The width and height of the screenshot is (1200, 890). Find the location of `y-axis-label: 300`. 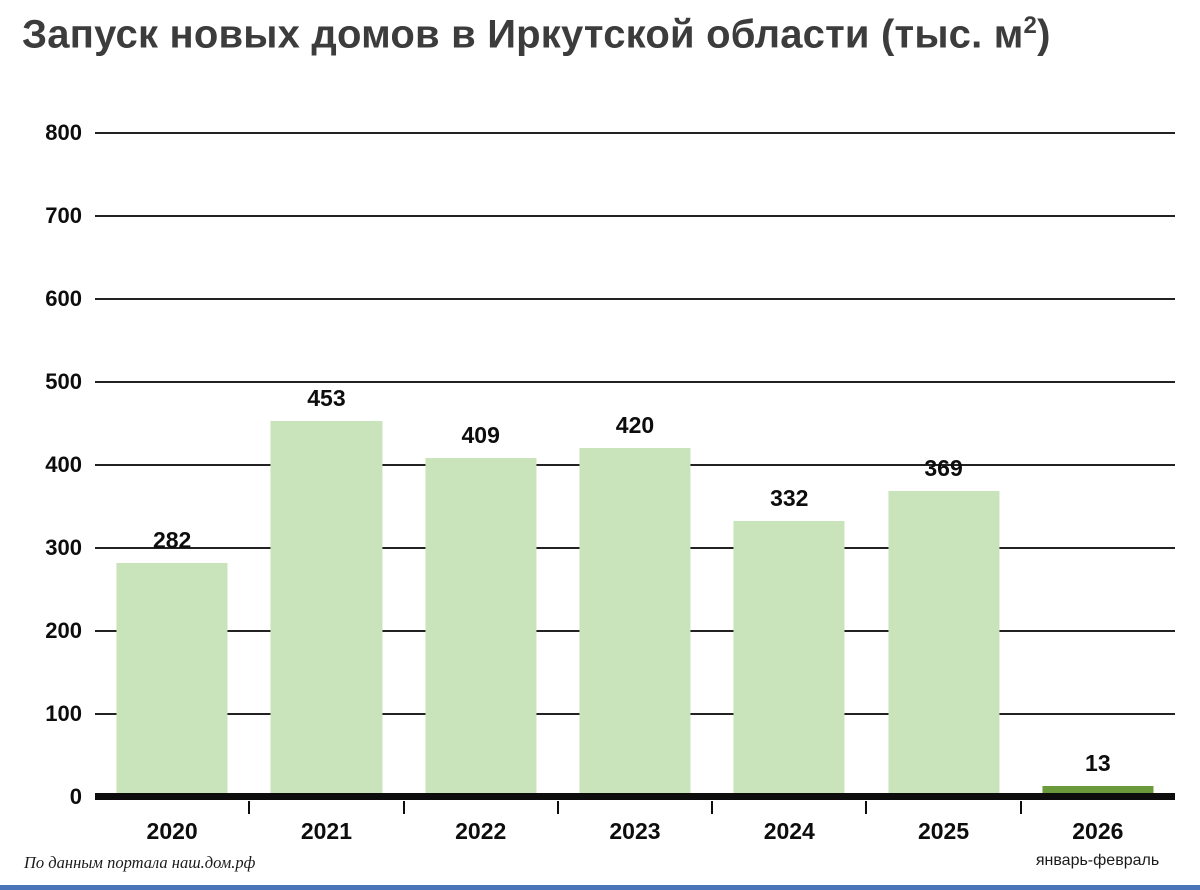

y-axis-label: 300 is located at coordinates (63, 547).